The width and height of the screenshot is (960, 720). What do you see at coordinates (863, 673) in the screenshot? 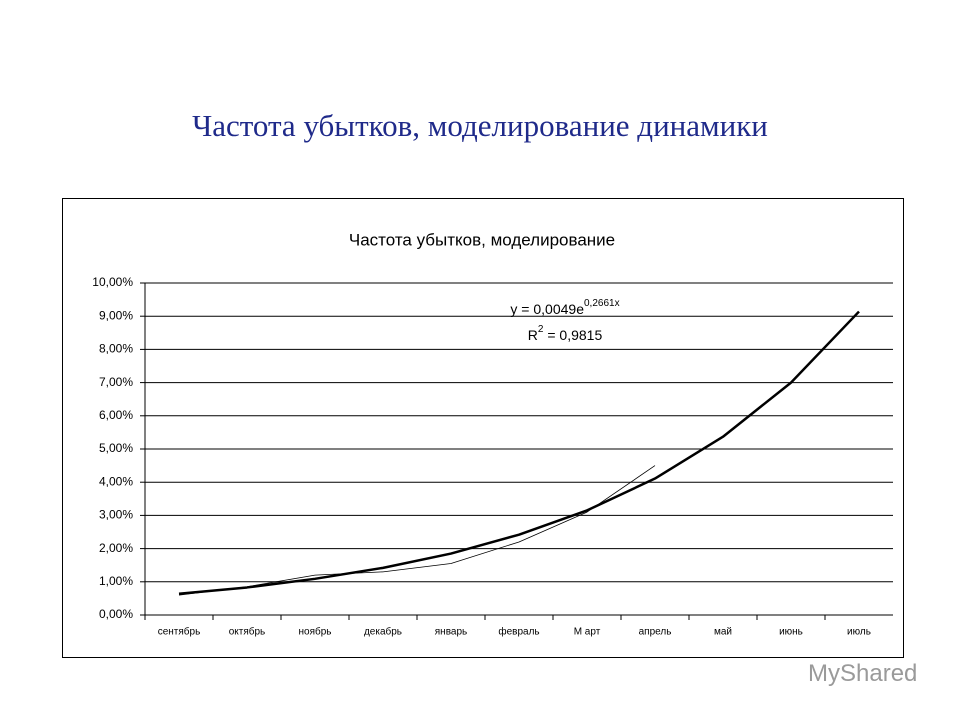
I see `watermark: MyShared` at bounding box center [863, 673].